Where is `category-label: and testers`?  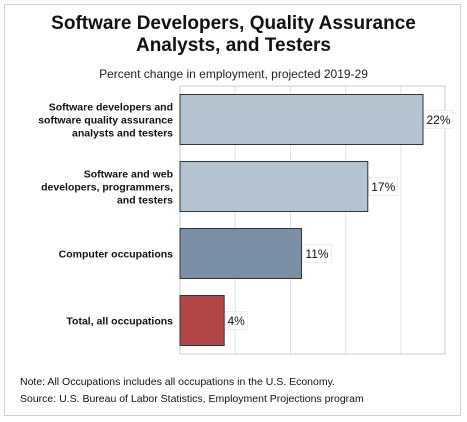 category-label: and testers is located at coordinates (145, 201).